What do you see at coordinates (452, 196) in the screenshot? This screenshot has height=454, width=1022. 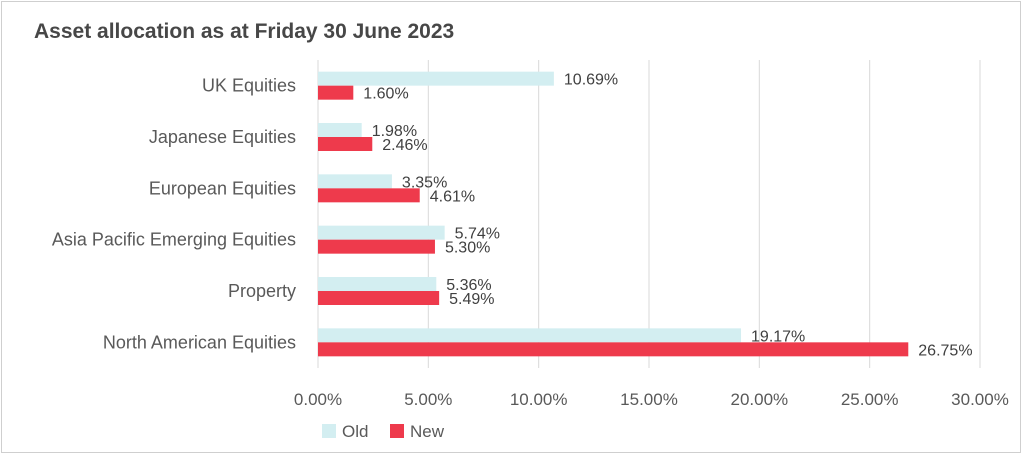 I see `data-label: 4.61%` at bounding box center [452, 196].